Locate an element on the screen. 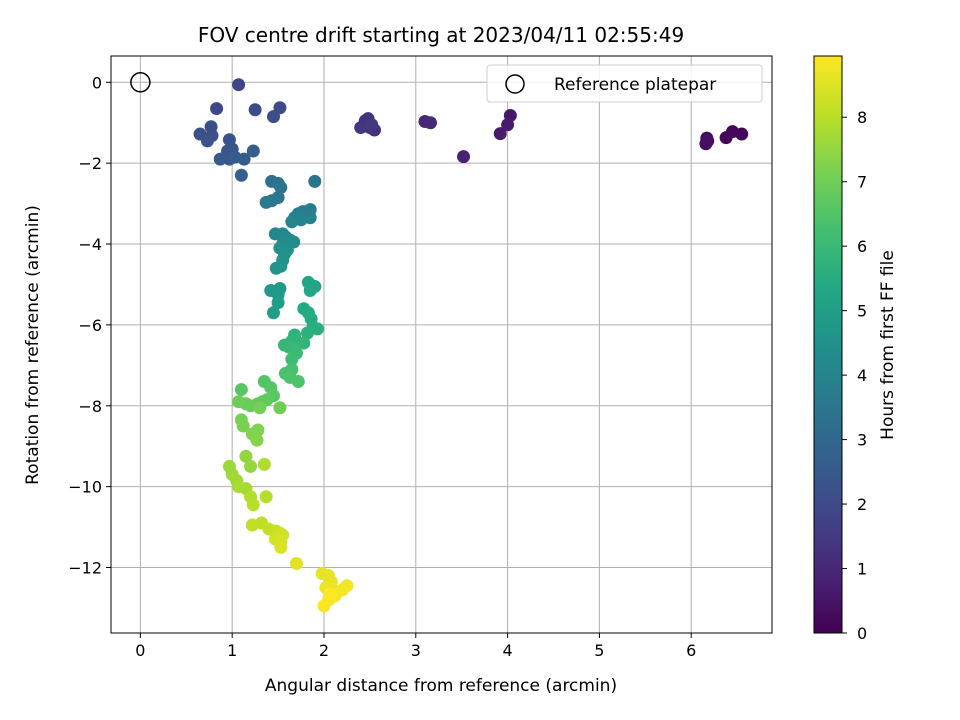 The height and width of the screenshot is (720, 960). y-tick-label: −8 is located at coordinates (90, 406).